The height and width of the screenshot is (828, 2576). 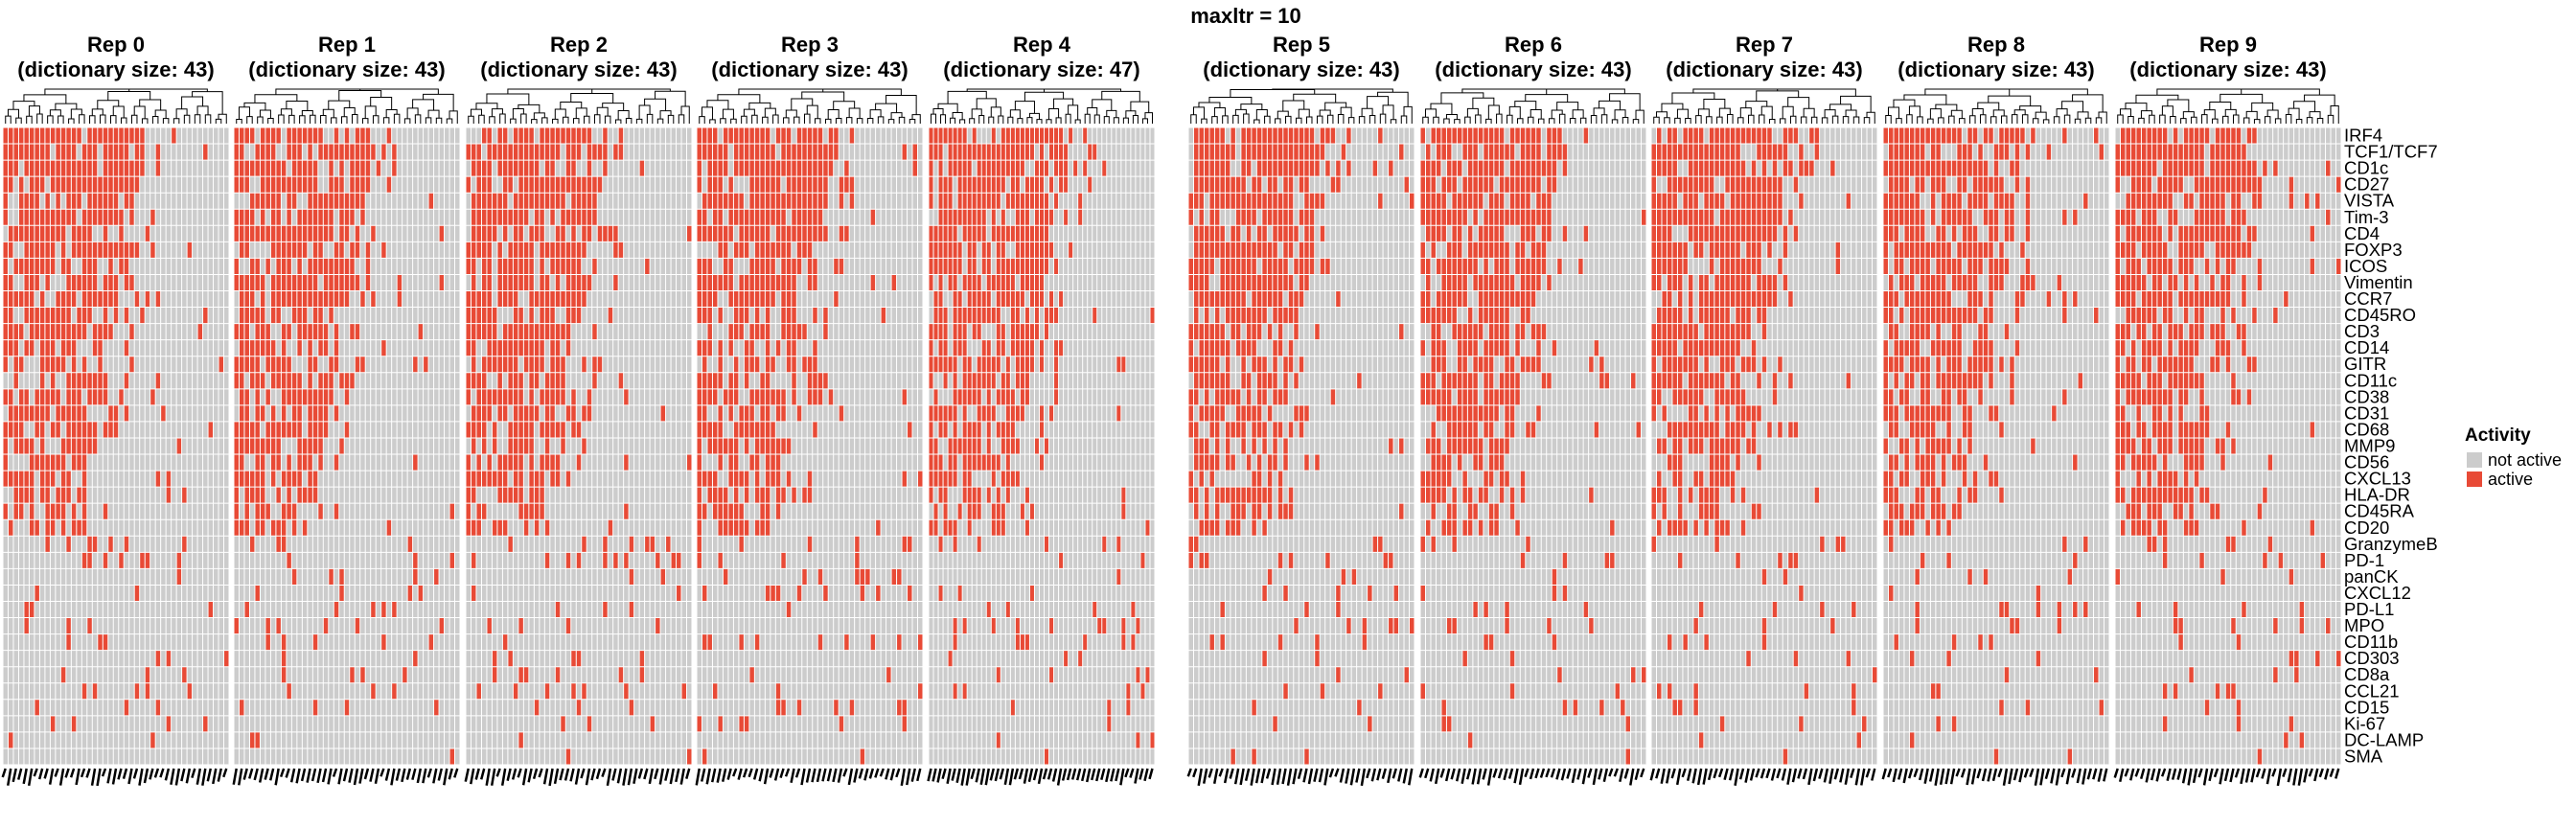 I want to click on panel-title: Rep 0, so click(x=116, y=45).